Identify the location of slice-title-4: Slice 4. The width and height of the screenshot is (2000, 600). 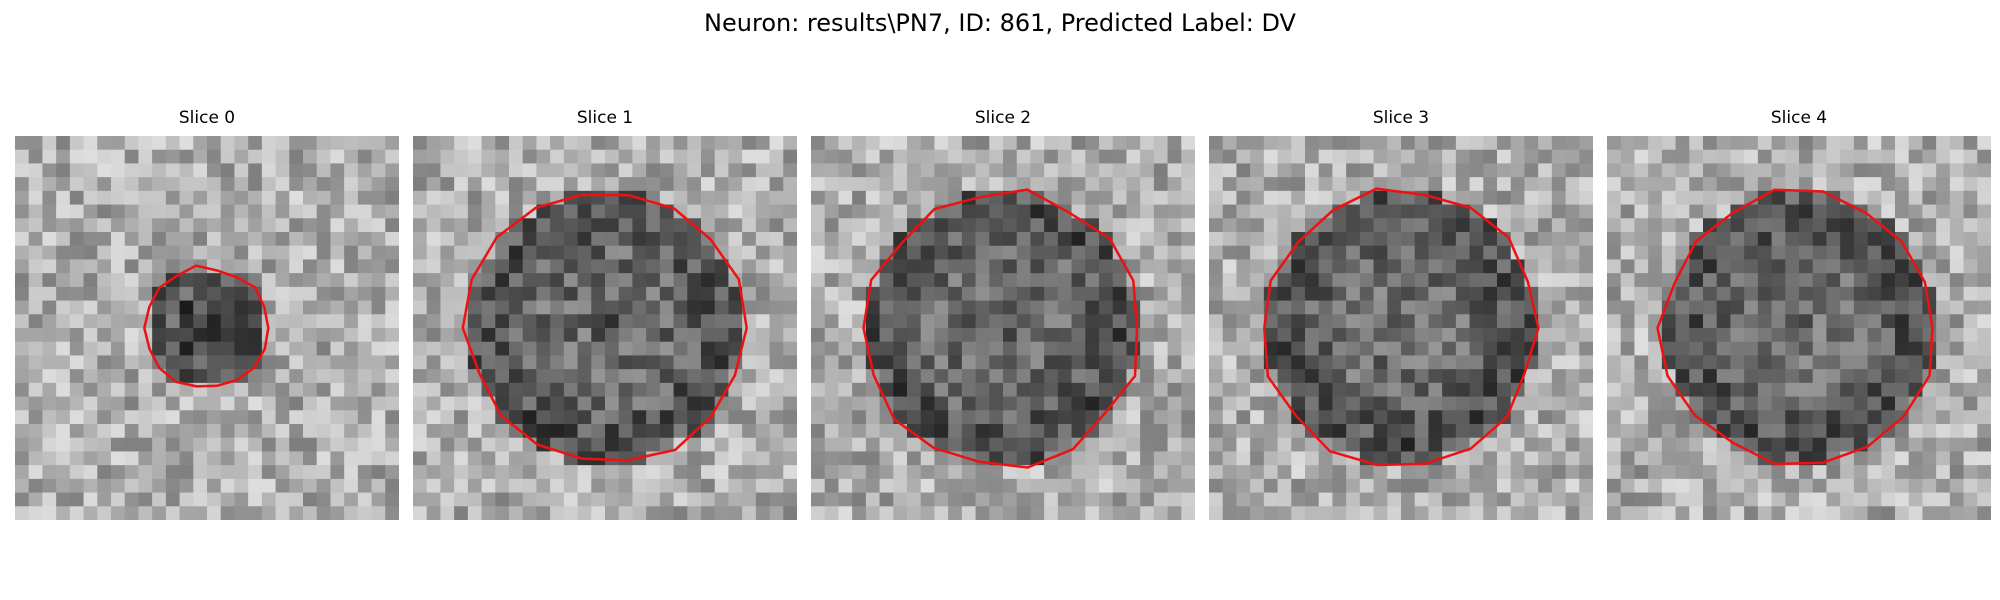
(1799, 118).